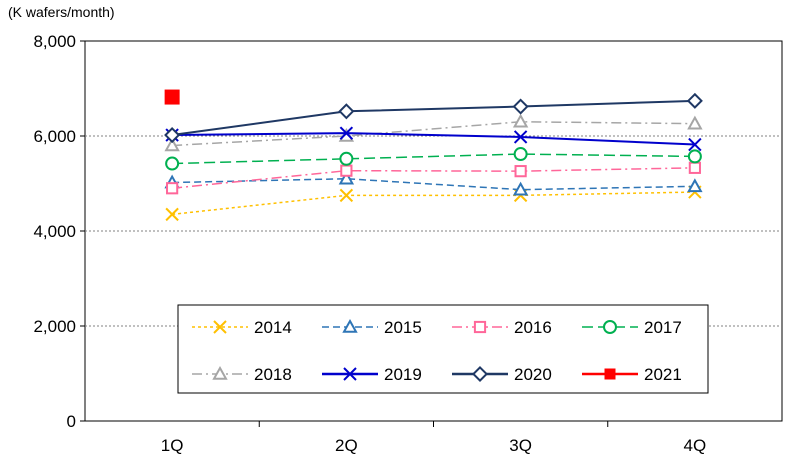  Describe the element at coordinates (54, 231) in the screenshot. I see `y-tick-label: 4,000` at that location.